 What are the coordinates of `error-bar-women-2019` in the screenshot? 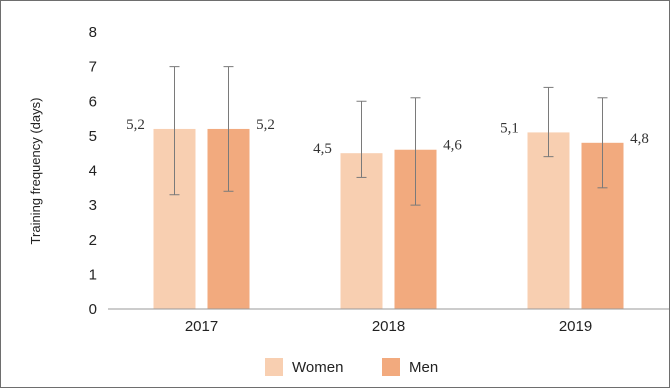 It's located at (548, 122).